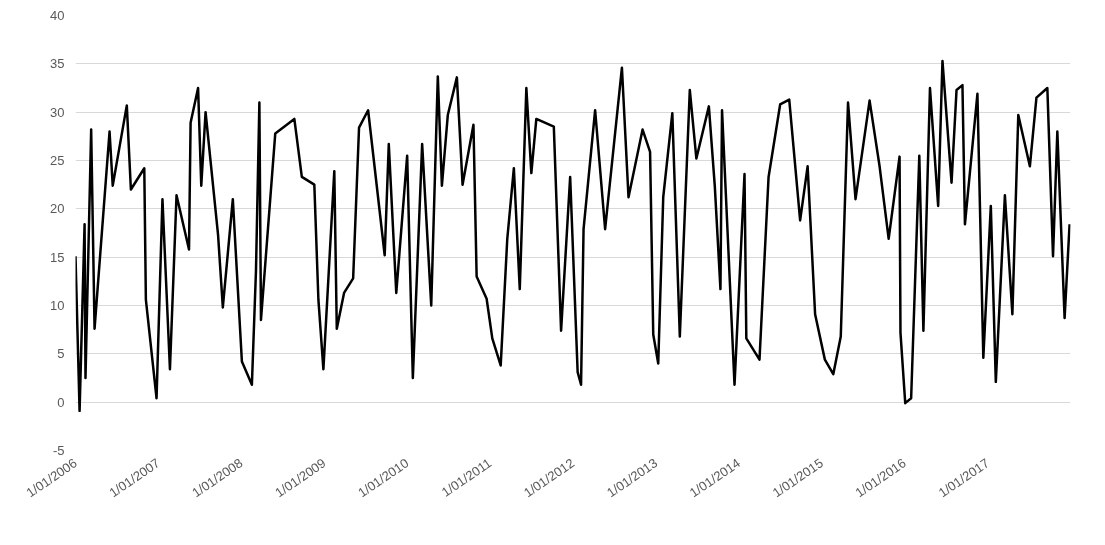 The height and width of the screenshot is (545, 1105). Describe the element at coordinates (61, 402) in the screenshot. I see `y-tick-label: 0` at that location.